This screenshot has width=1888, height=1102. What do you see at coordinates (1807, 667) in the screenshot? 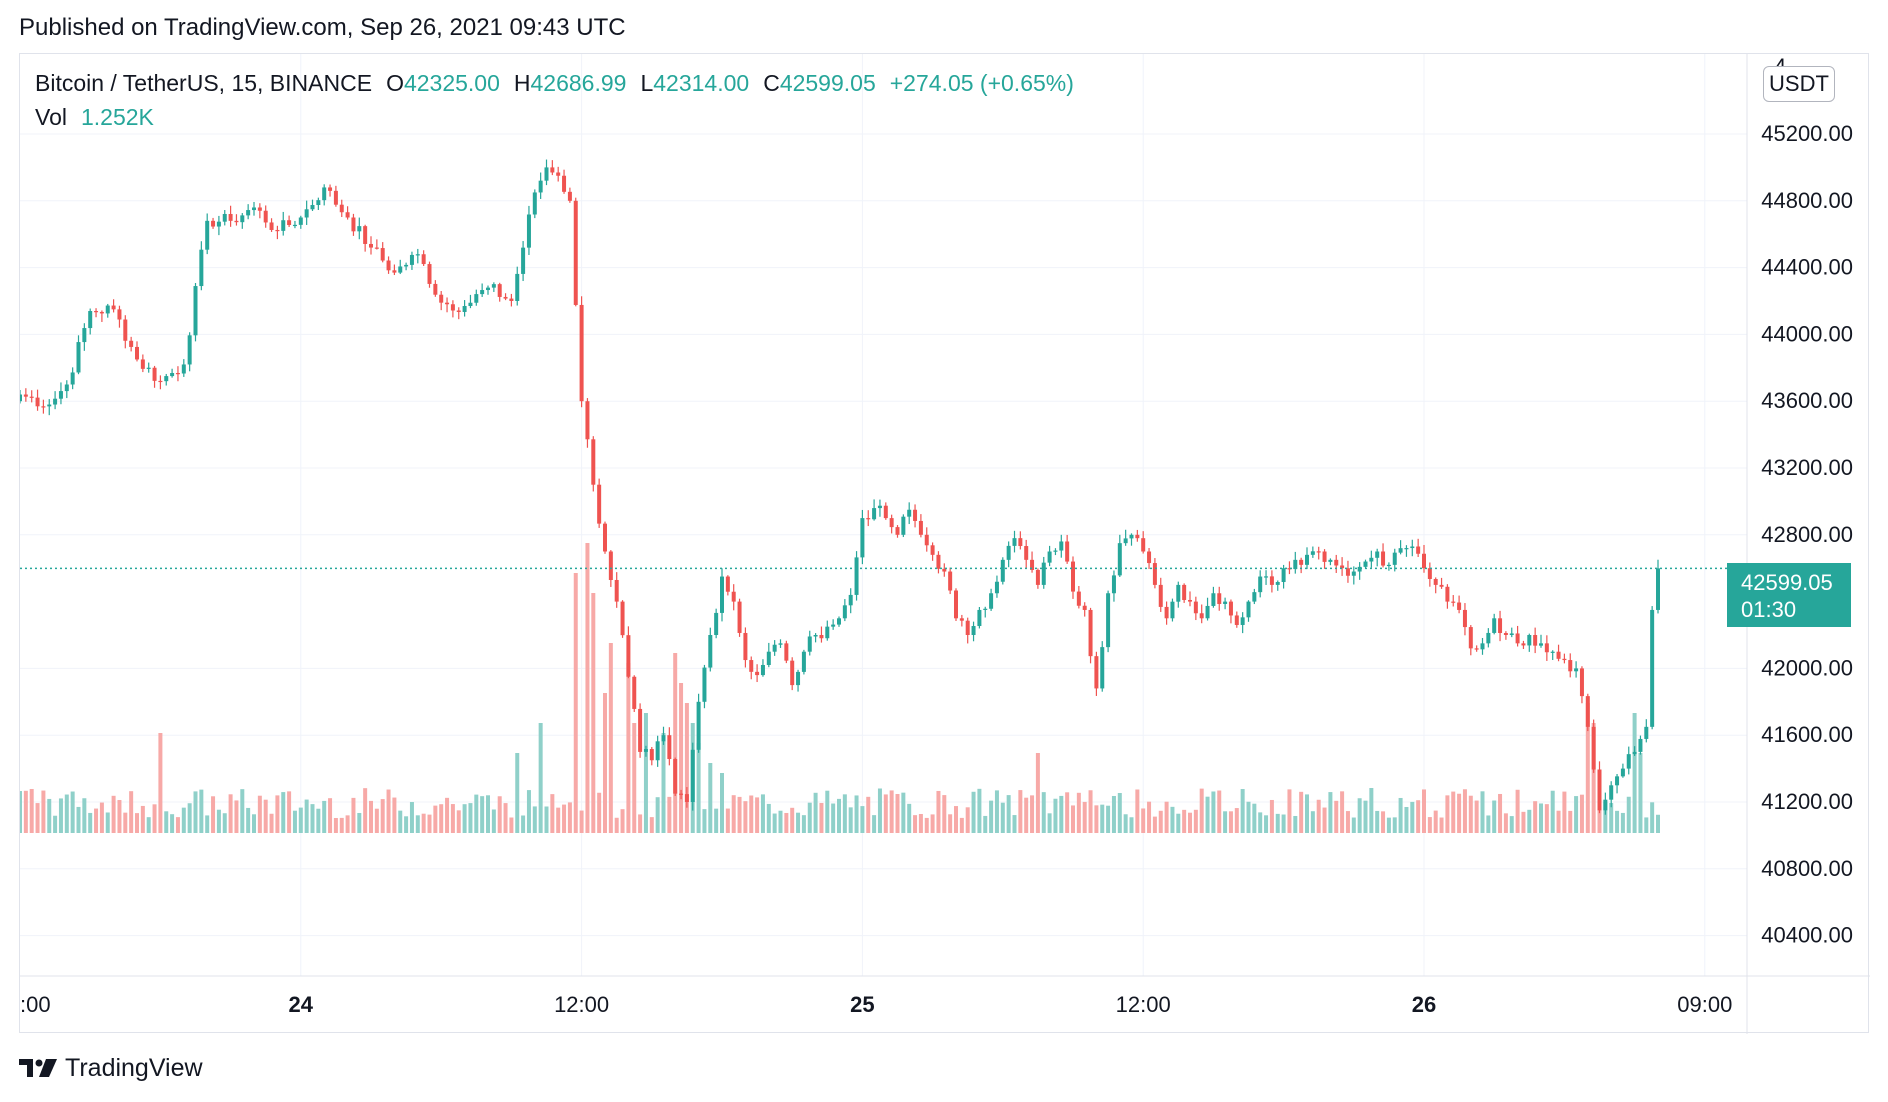
I see `y-tick-label: 42000.00` at bounding box center [1807, 667].